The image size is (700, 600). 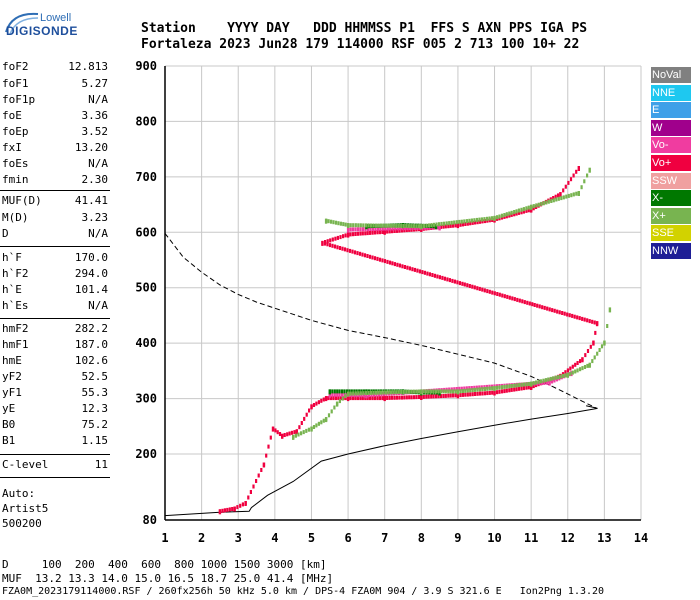 I want to click on divider, so click(x=55, y=477).